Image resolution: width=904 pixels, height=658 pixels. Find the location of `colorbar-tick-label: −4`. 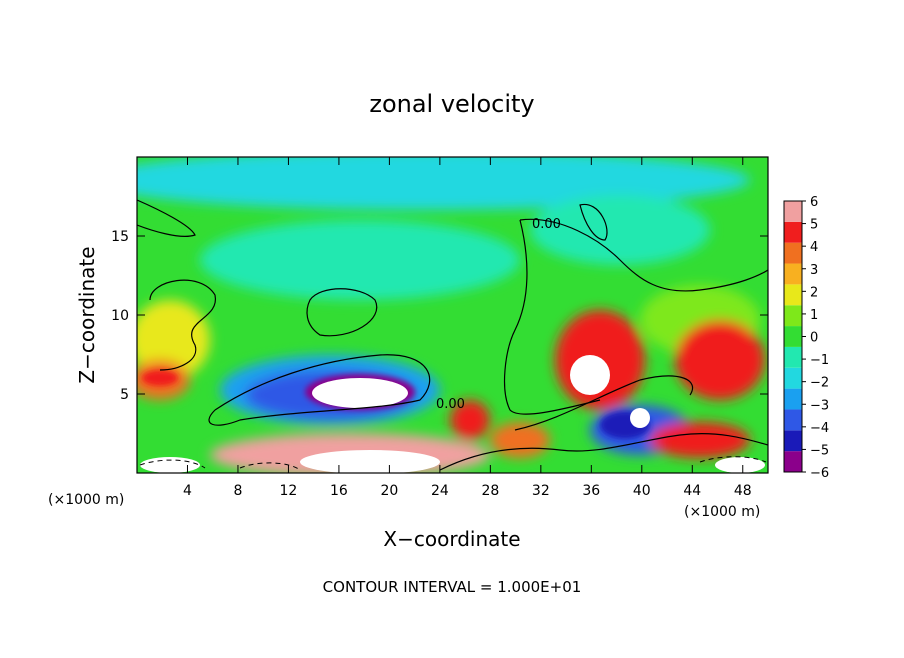

colorbar-tick-label: −4 is located at coordinates (819, 428).